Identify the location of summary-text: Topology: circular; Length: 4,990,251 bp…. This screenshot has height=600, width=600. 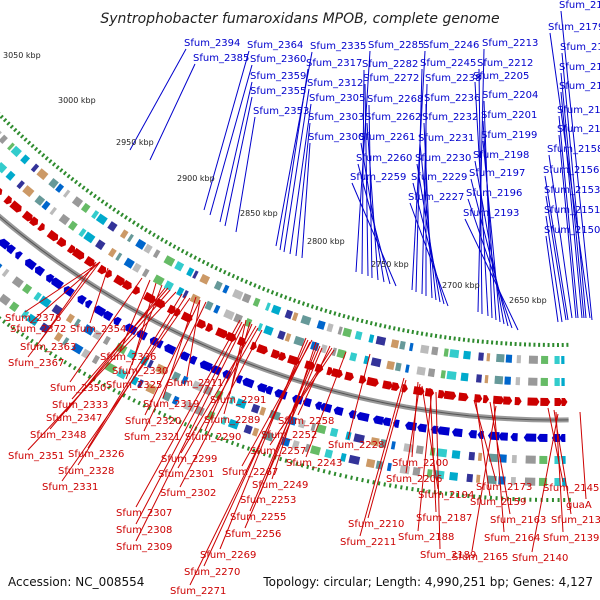
(427, 582).